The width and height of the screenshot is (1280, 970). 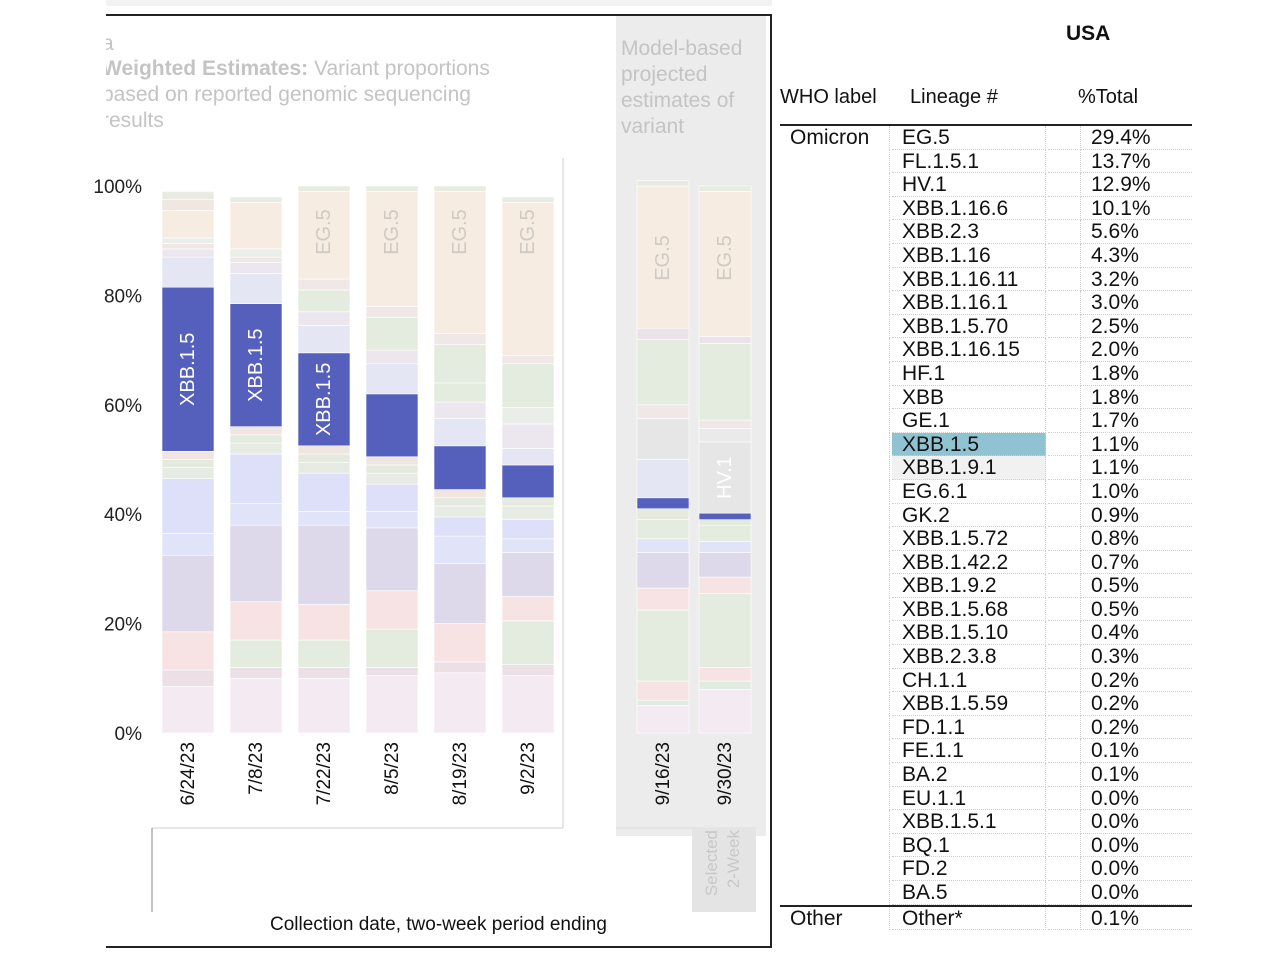 What do you see at coordinates (969, 232) in the screenshot?
I see `lineage-cell: XBB.2.3` at bounding box center [969, 232].